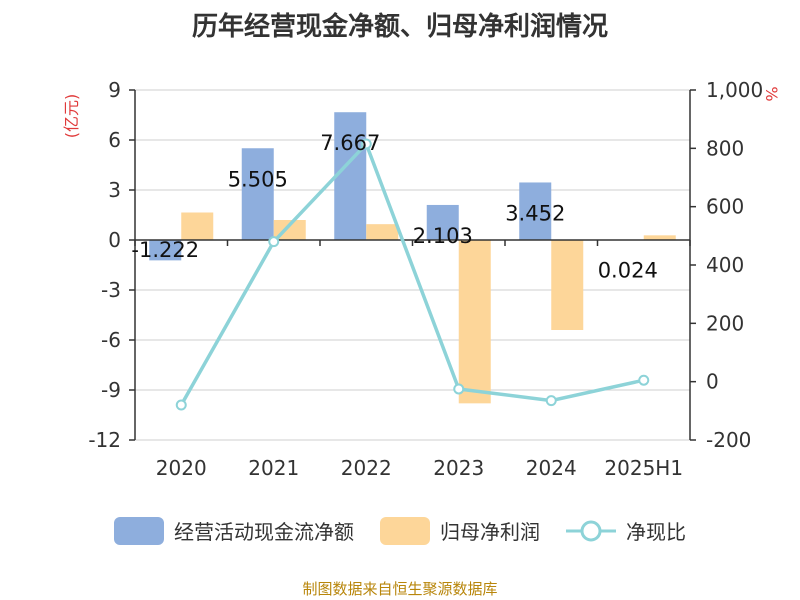  Describe the element at coordinates (656, 532) in the screenshot. I see `legend-label-ratio: 净现比` at that location.